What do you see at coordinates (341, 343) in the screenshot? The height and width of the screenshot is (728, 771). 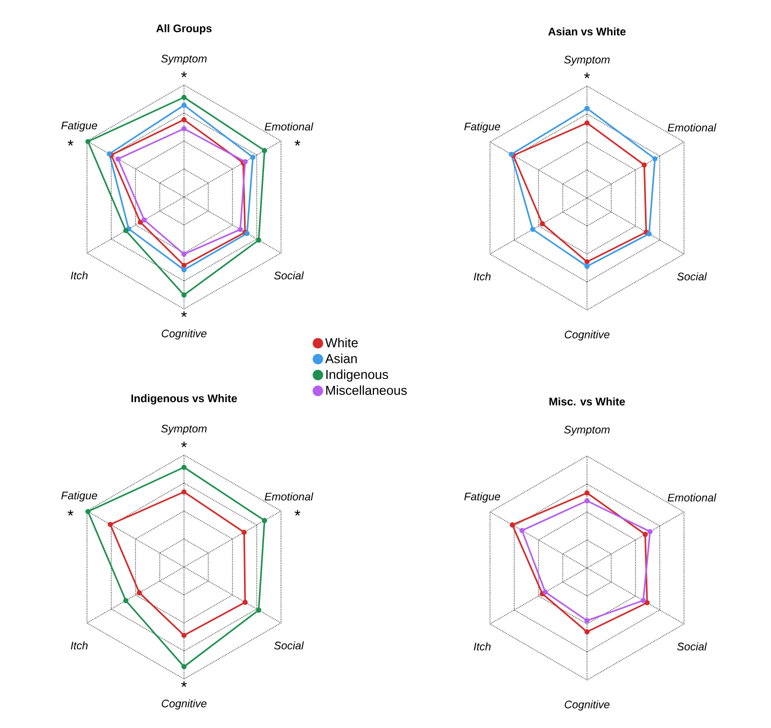 I see `legend-label: White` at bounding box center [341, 343].